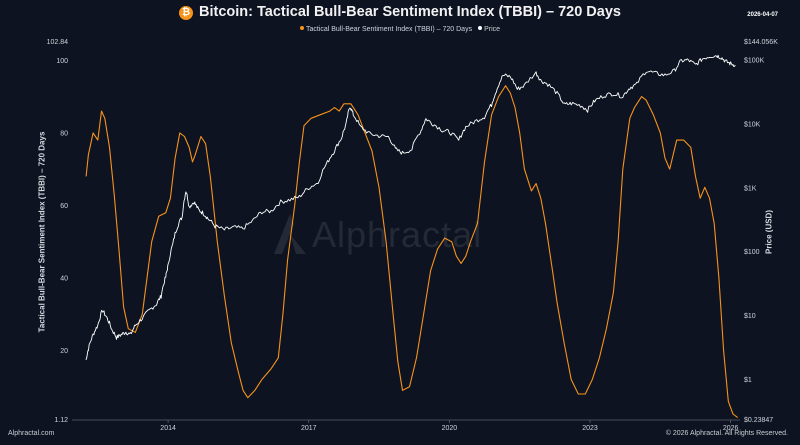 The image size is (800, 445). I want to click on y-axis-right-title: Price (USD), so click(769, 232).